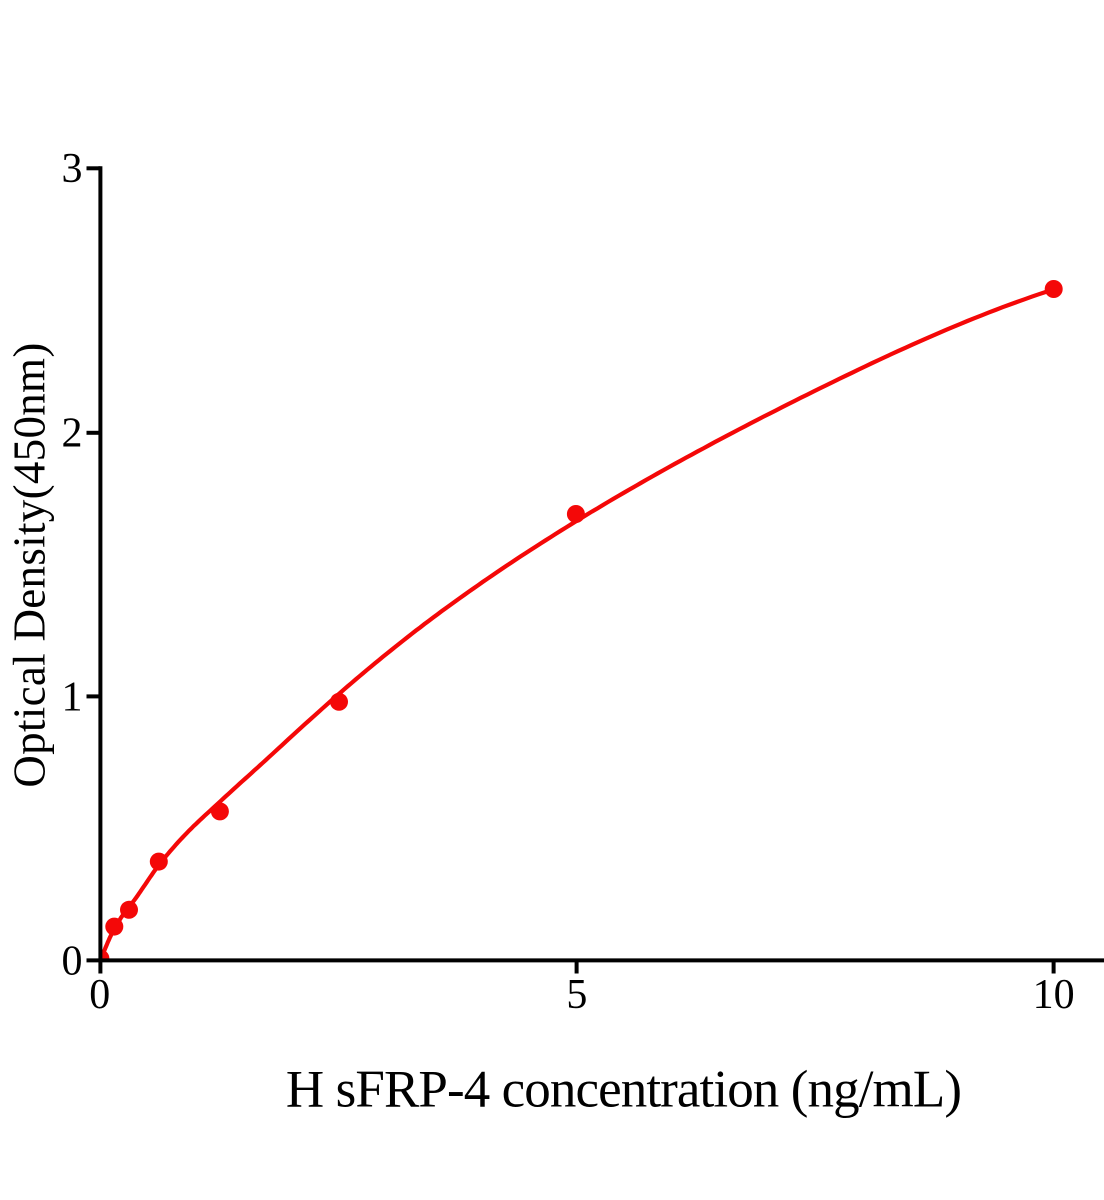 The image size is (1104, 1200). I want to click on svg-text: 10, so click(1054, 995).